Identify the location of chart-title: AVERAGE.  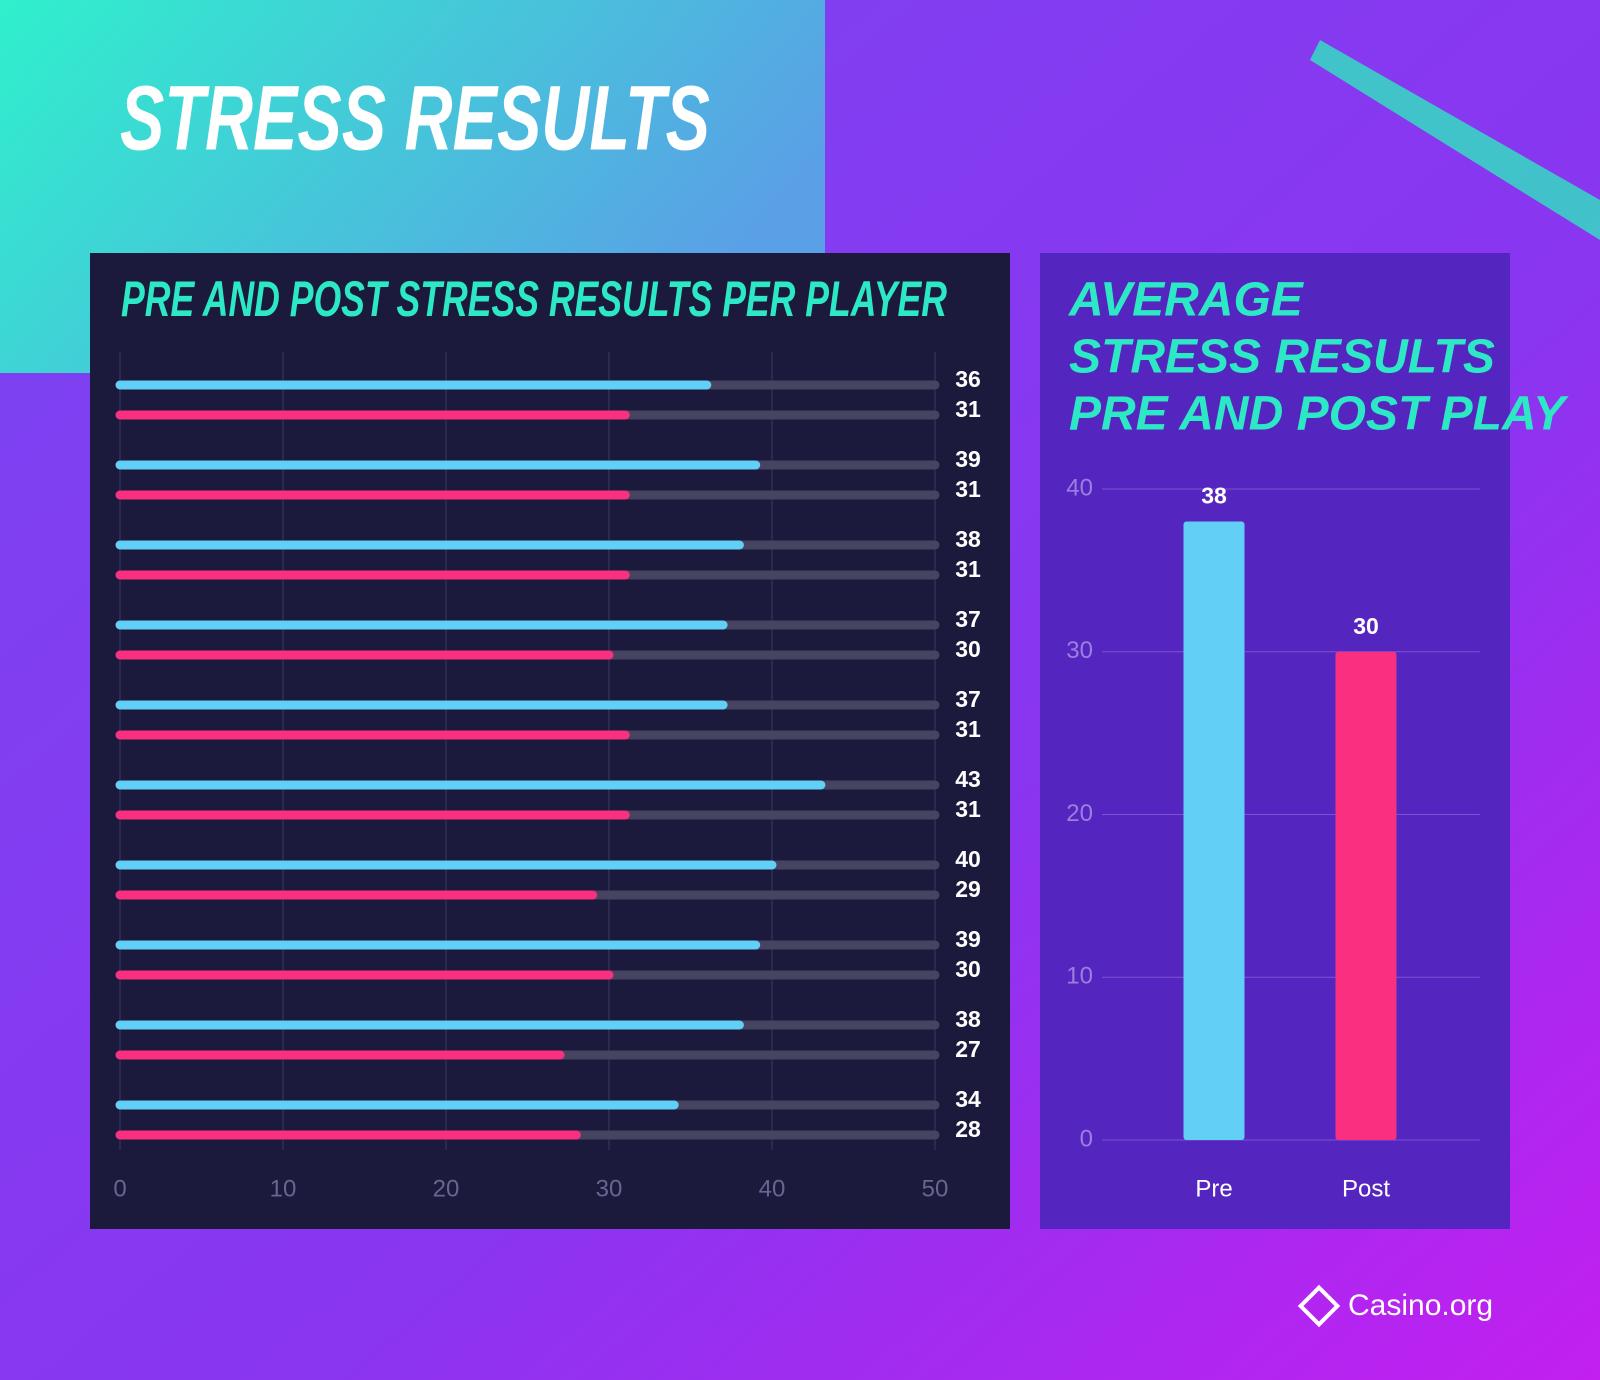
(1186, 300).